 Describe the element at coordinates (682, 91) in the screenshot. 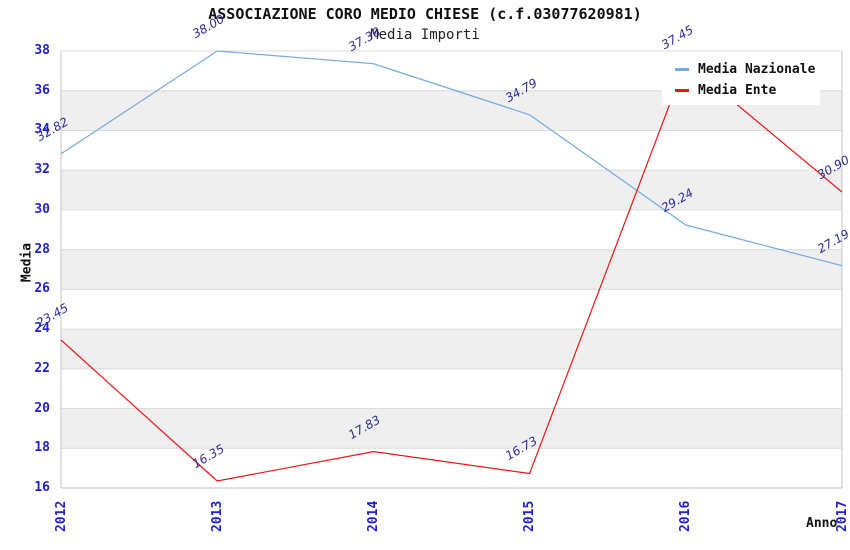

I see `legend-swatch-red-line-icon` at that location.